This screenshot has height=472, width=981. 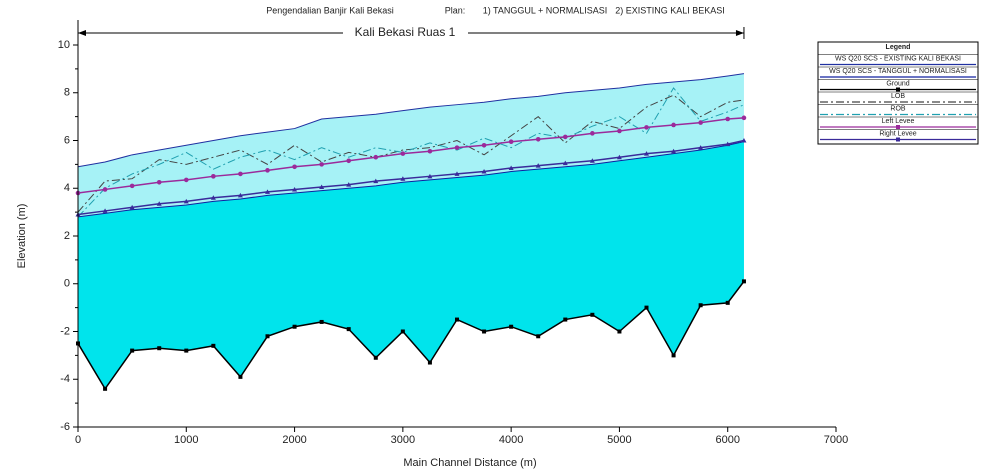 I want to click on y-tick-label: 4, so click(x=67, y=188).